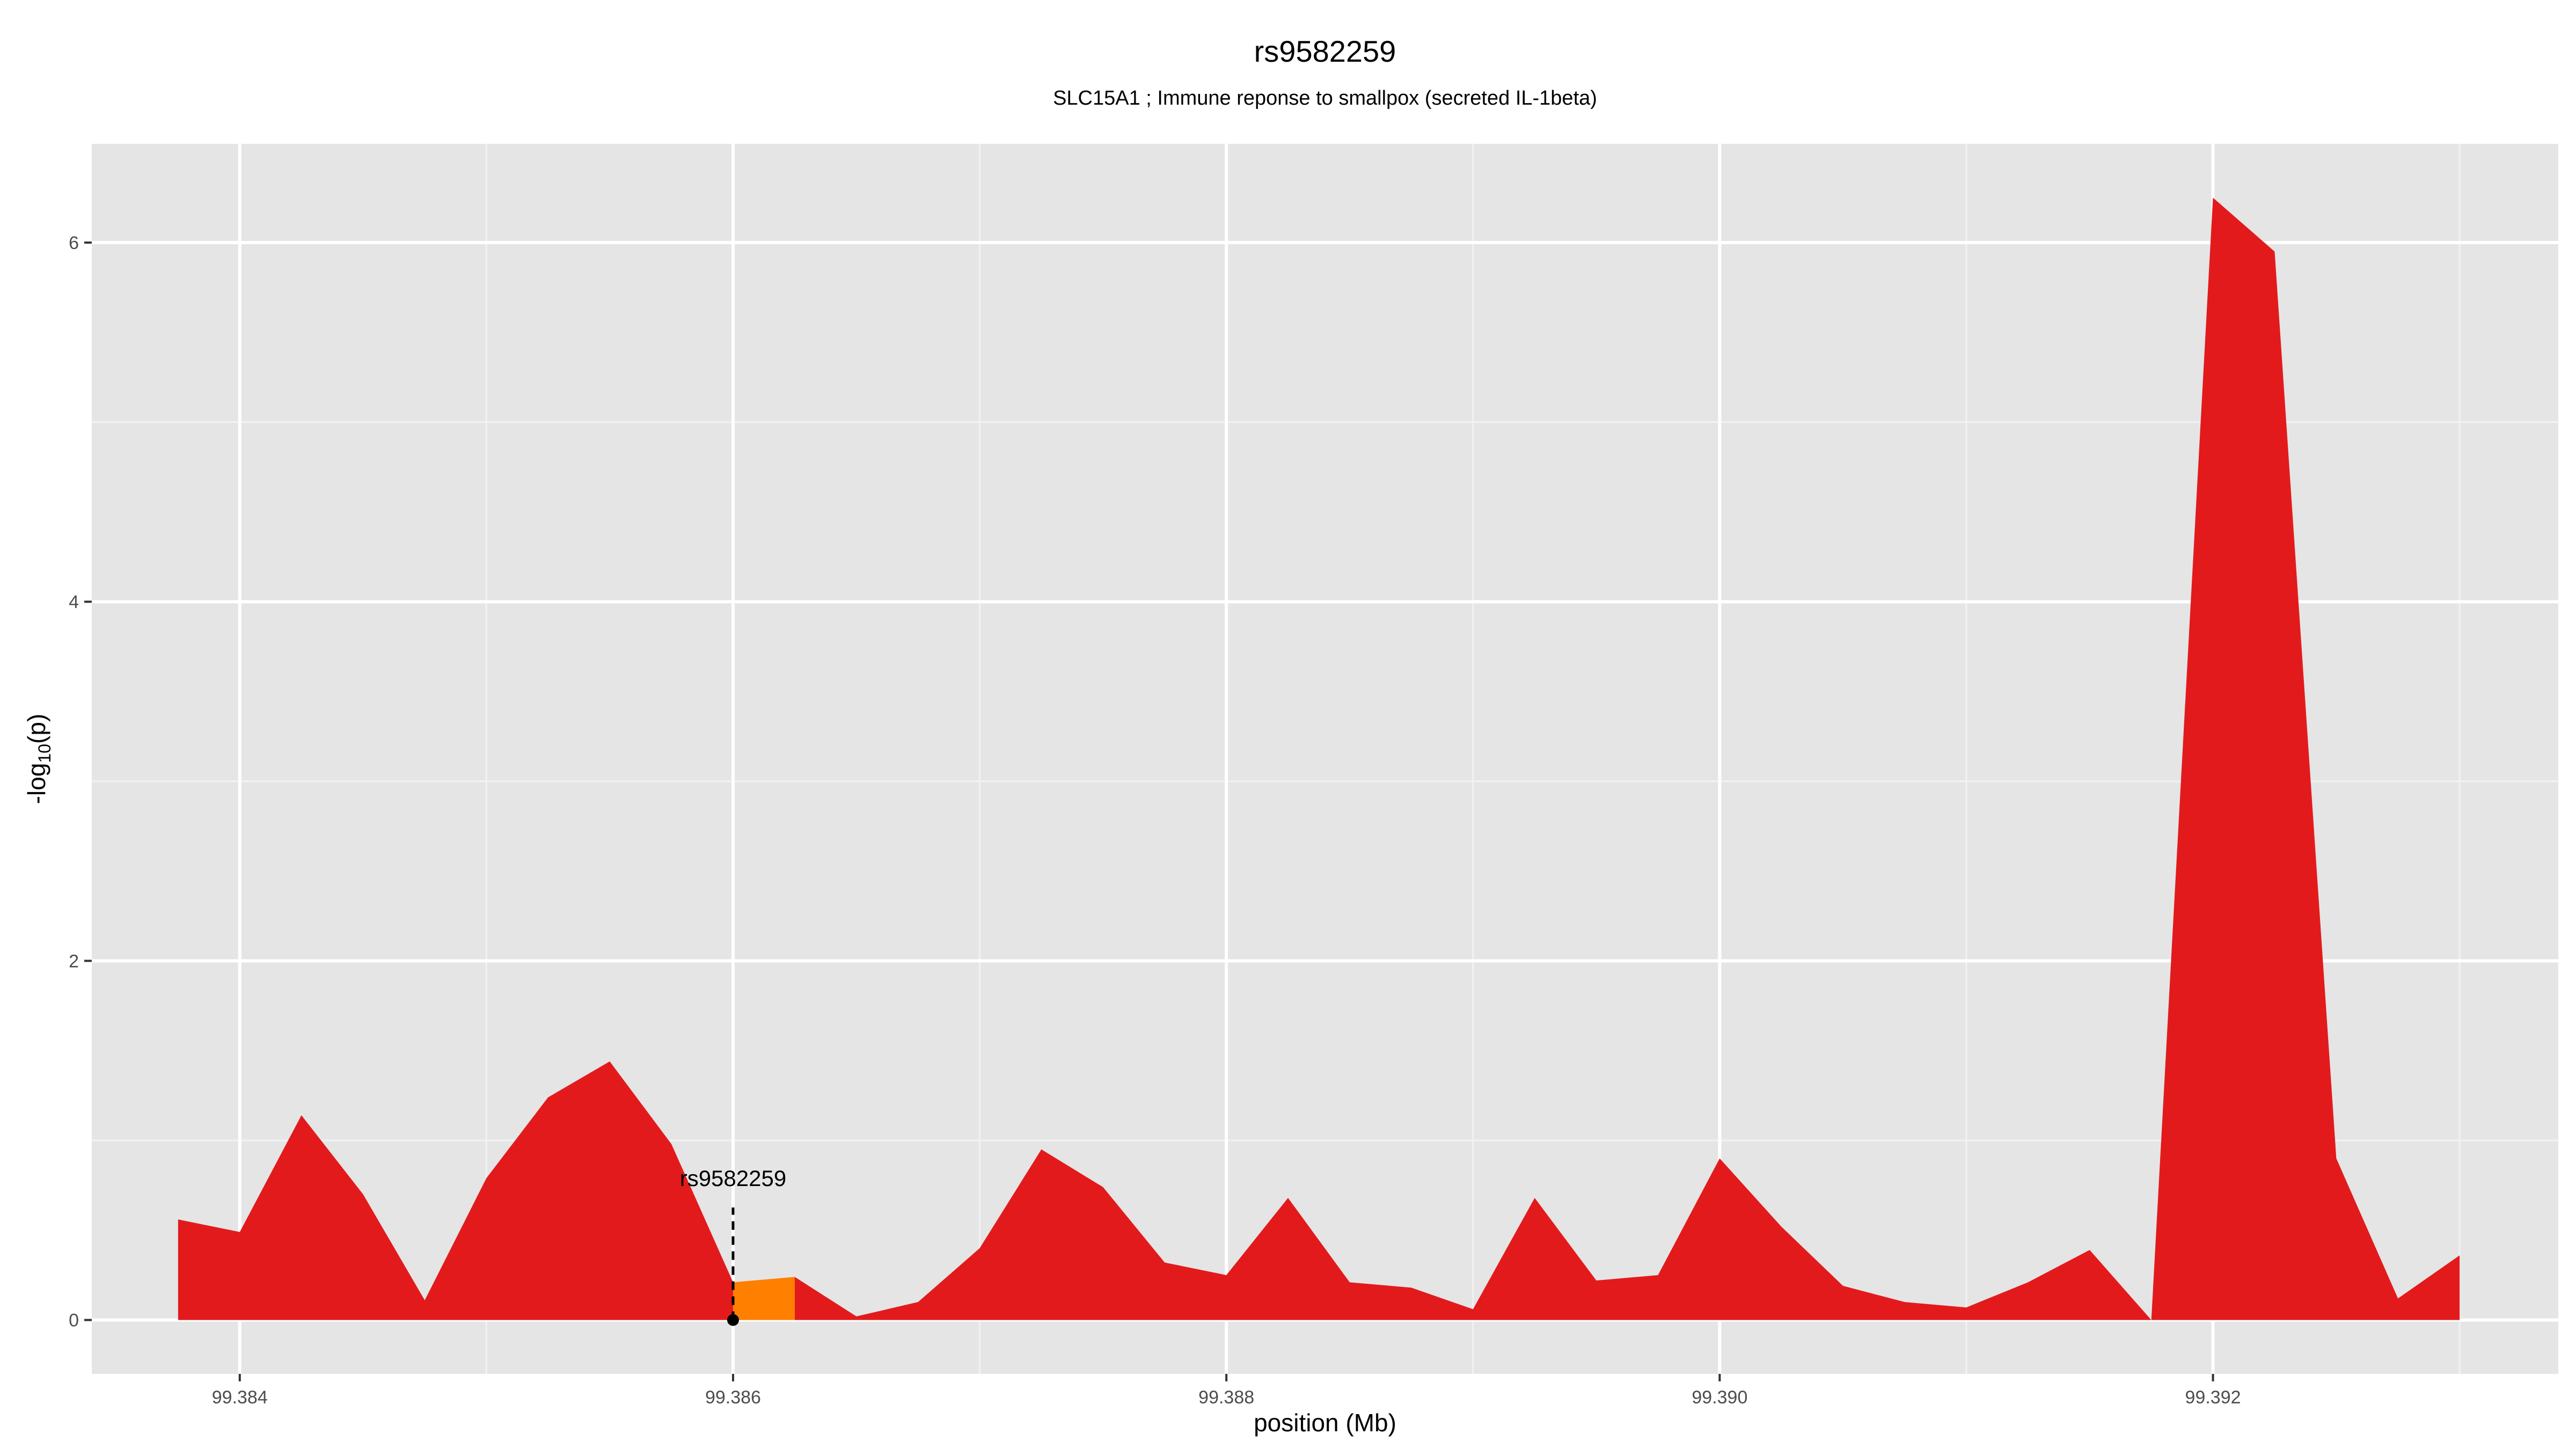 Image resolution: width=2576 pixels, height=1449 pixels. What do you see at coordinates (74, 1321) in the screenshot?
I see `y-tick-label: 0` at bounding box center [74, 1321].